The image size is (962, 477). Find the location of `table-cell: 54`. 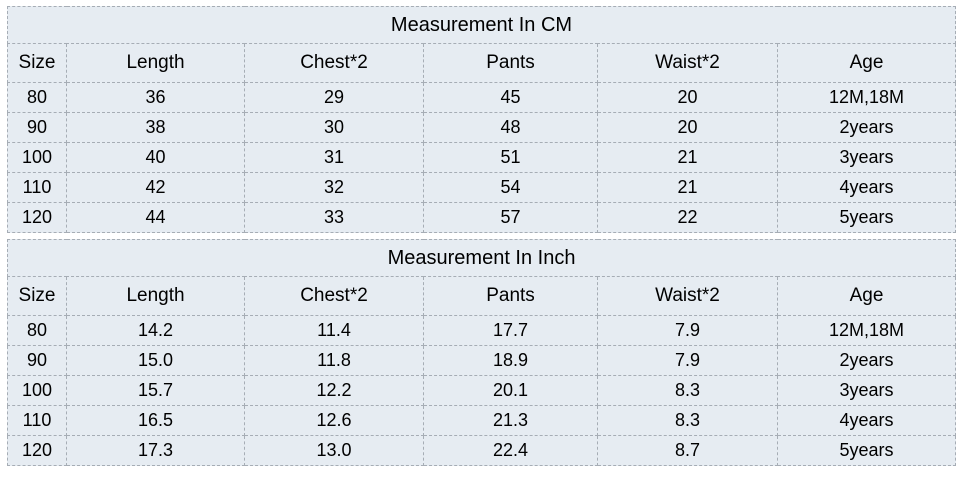

table-cell: 54 is located at coordinates (510, 187).